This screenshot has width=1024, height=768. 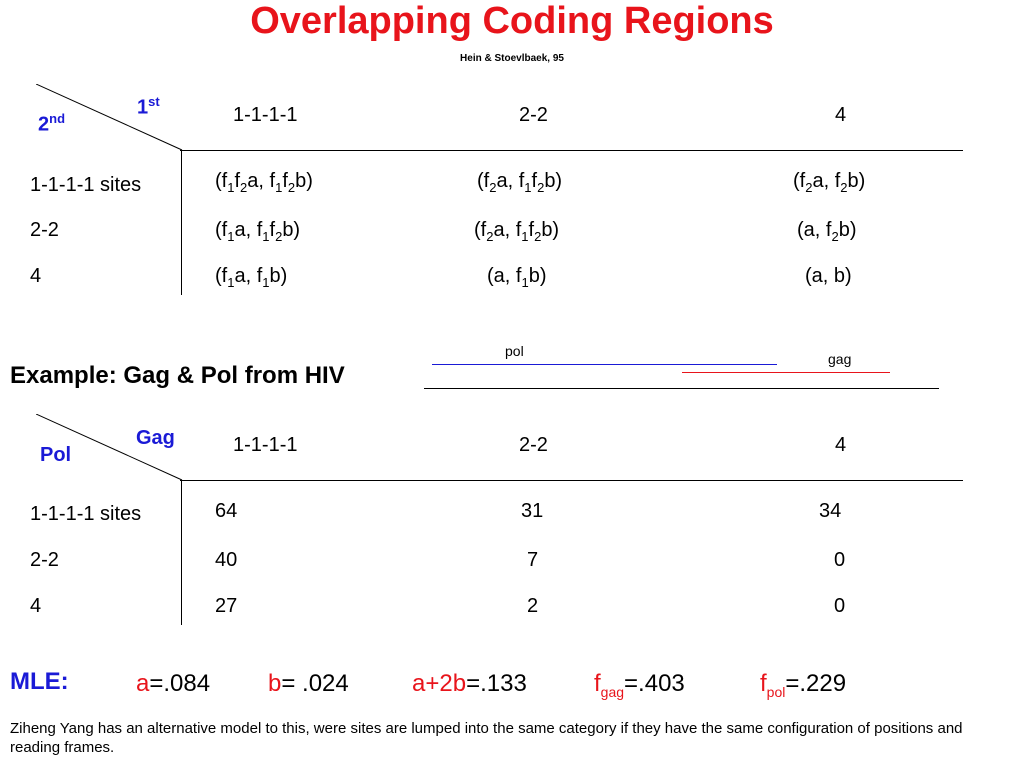 What do you see at coordinates (786, 372) in the screenshot?
I see `gag-region-line` at bounding box center [786, 372].